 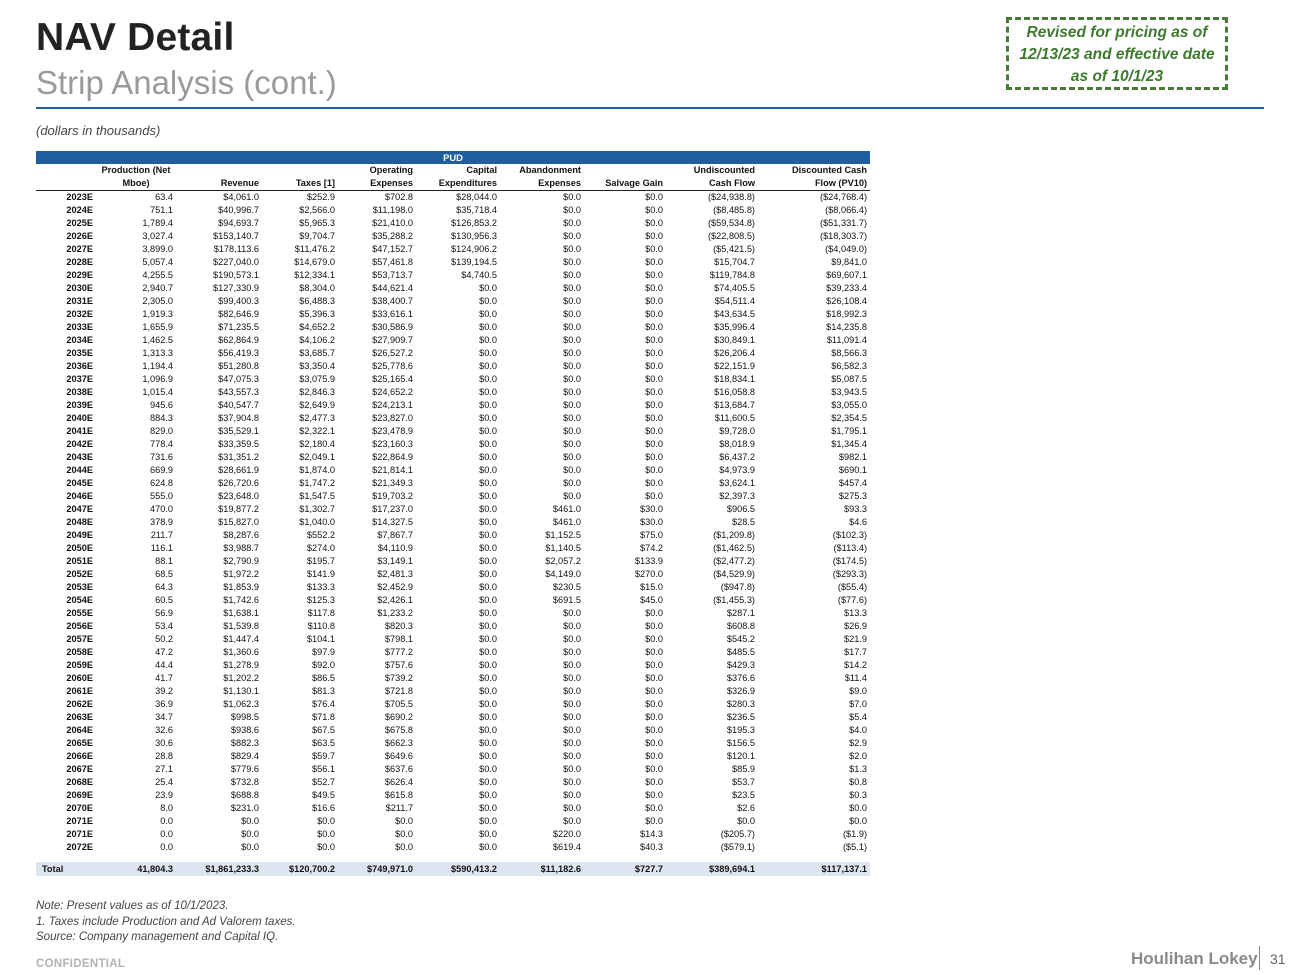 What do you see at coordinates (238, 366) in the screenshot?
I see `value-cell: $51,280.8` at bounding box center [238, 366].